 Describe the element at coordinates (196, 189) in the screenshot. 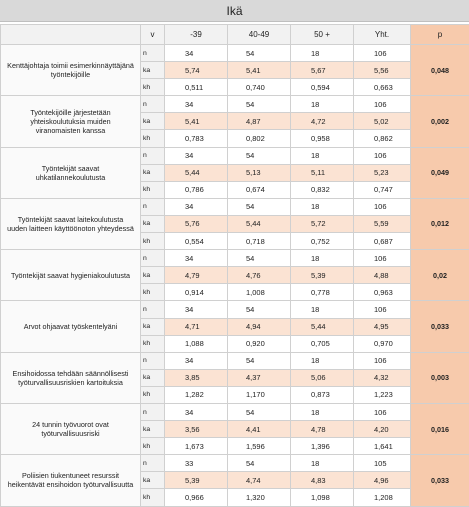

I see `value-cell: 0,786` at that location.